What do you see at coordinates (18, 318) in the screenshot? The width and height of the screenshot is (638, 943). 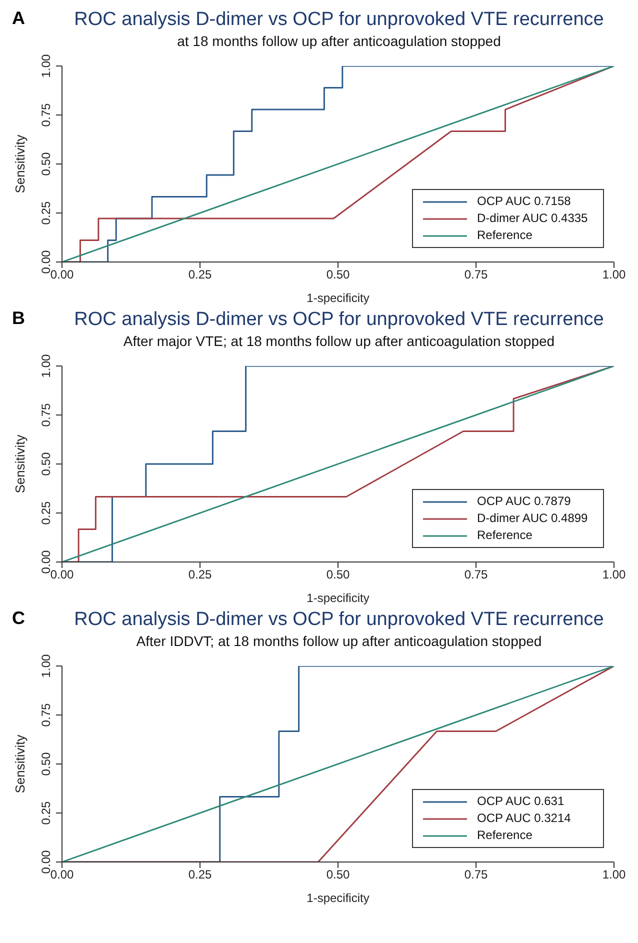 I see `text: B` at bounding box center [18, 318].